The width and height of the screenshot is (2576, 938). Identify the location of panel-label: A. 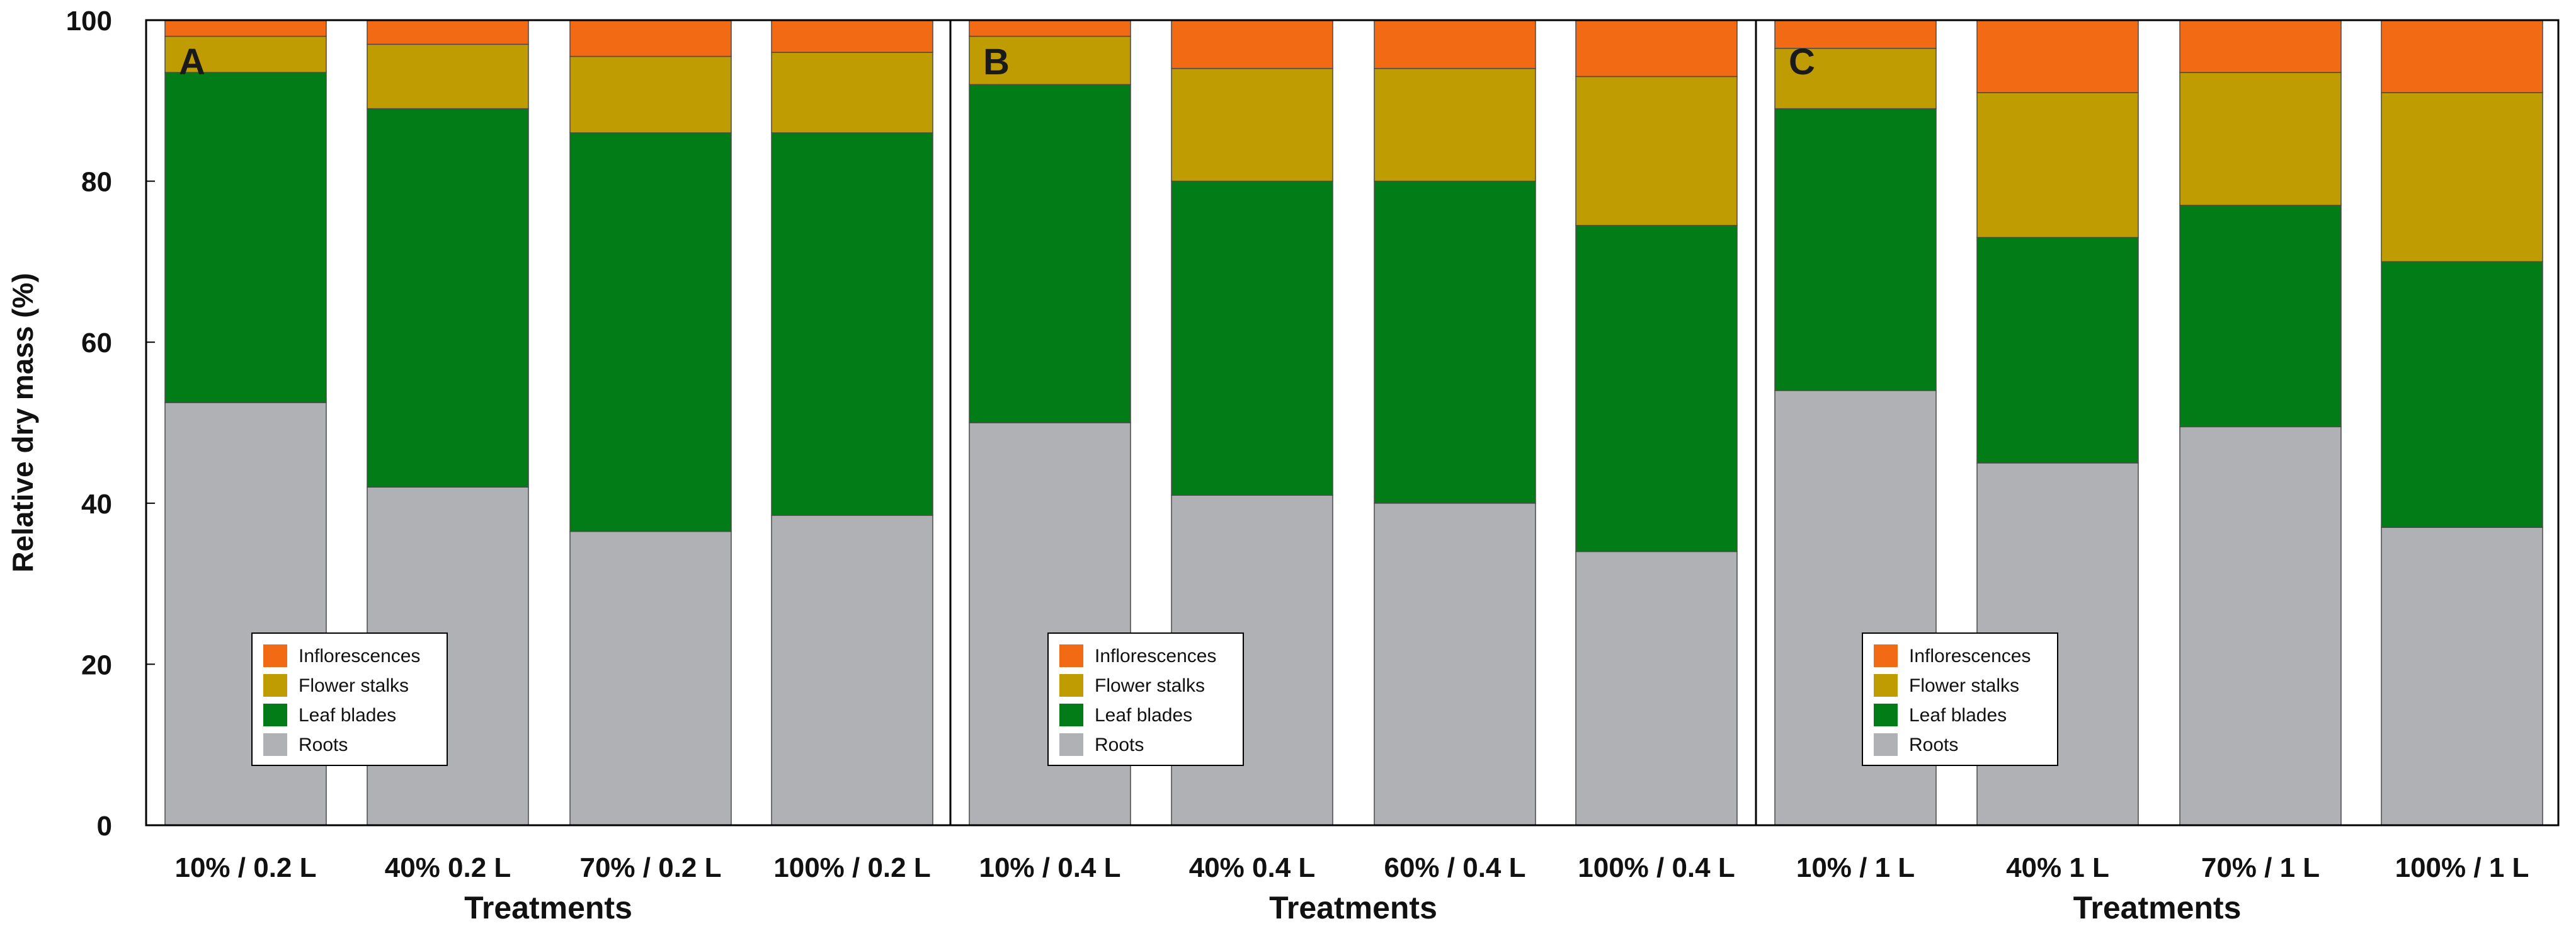
(192, 63).